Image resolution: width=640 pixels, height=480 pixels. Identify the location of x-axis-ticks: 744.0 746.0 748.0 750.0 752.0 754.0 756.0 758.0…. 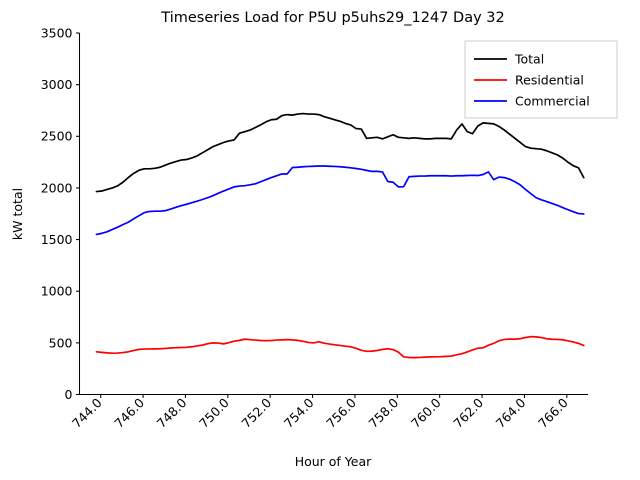
(320, 412).